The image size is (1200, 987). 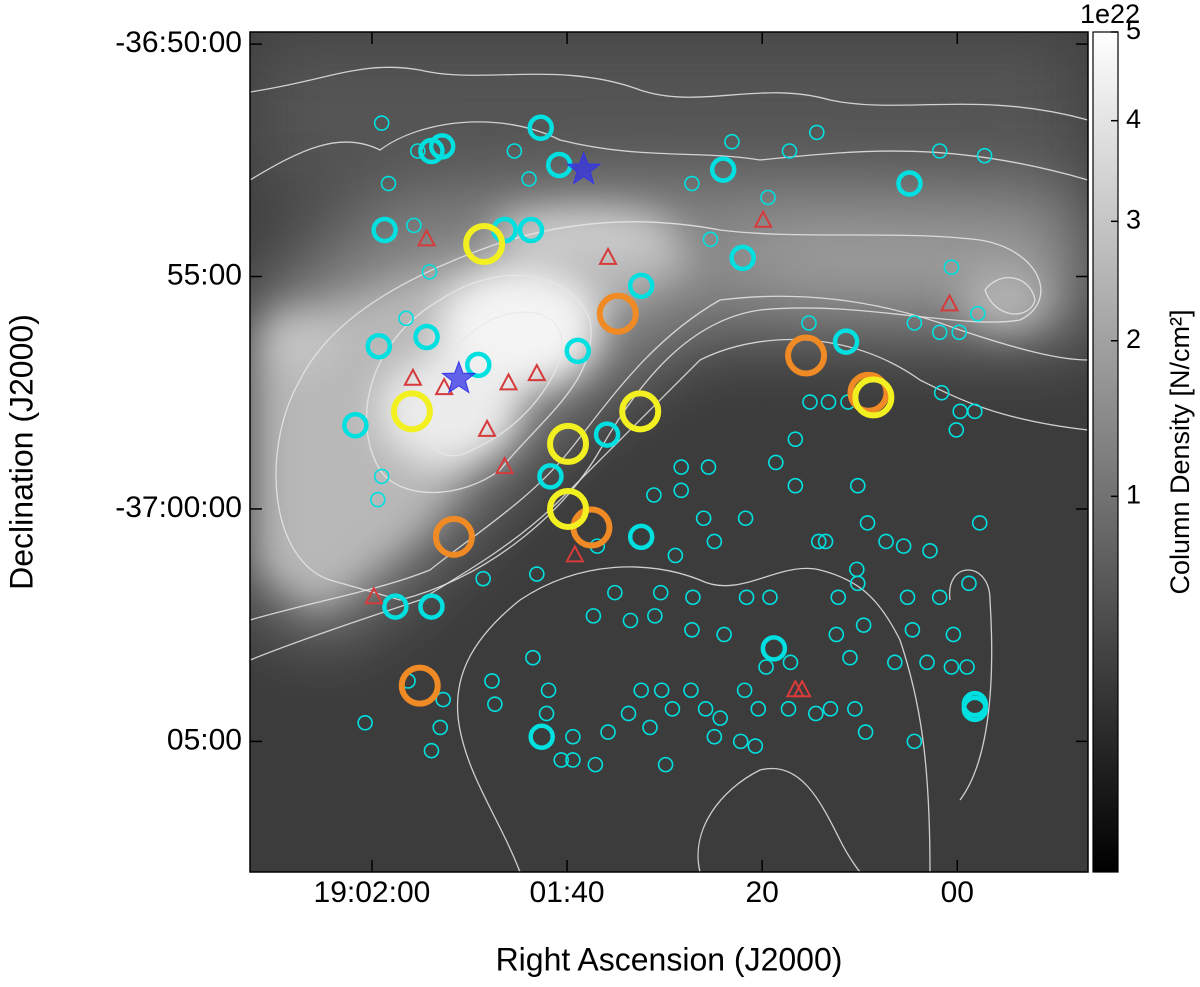 I want to click on colorbar-tick-label: 5, so click(x=1133, y=30).